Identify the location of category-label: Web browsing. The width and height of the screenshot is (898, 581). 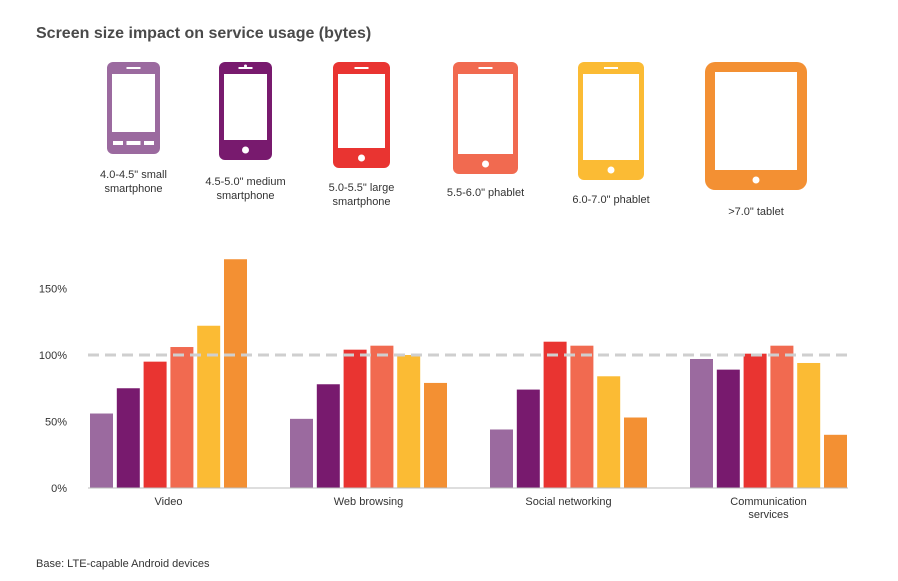
(369, 502).